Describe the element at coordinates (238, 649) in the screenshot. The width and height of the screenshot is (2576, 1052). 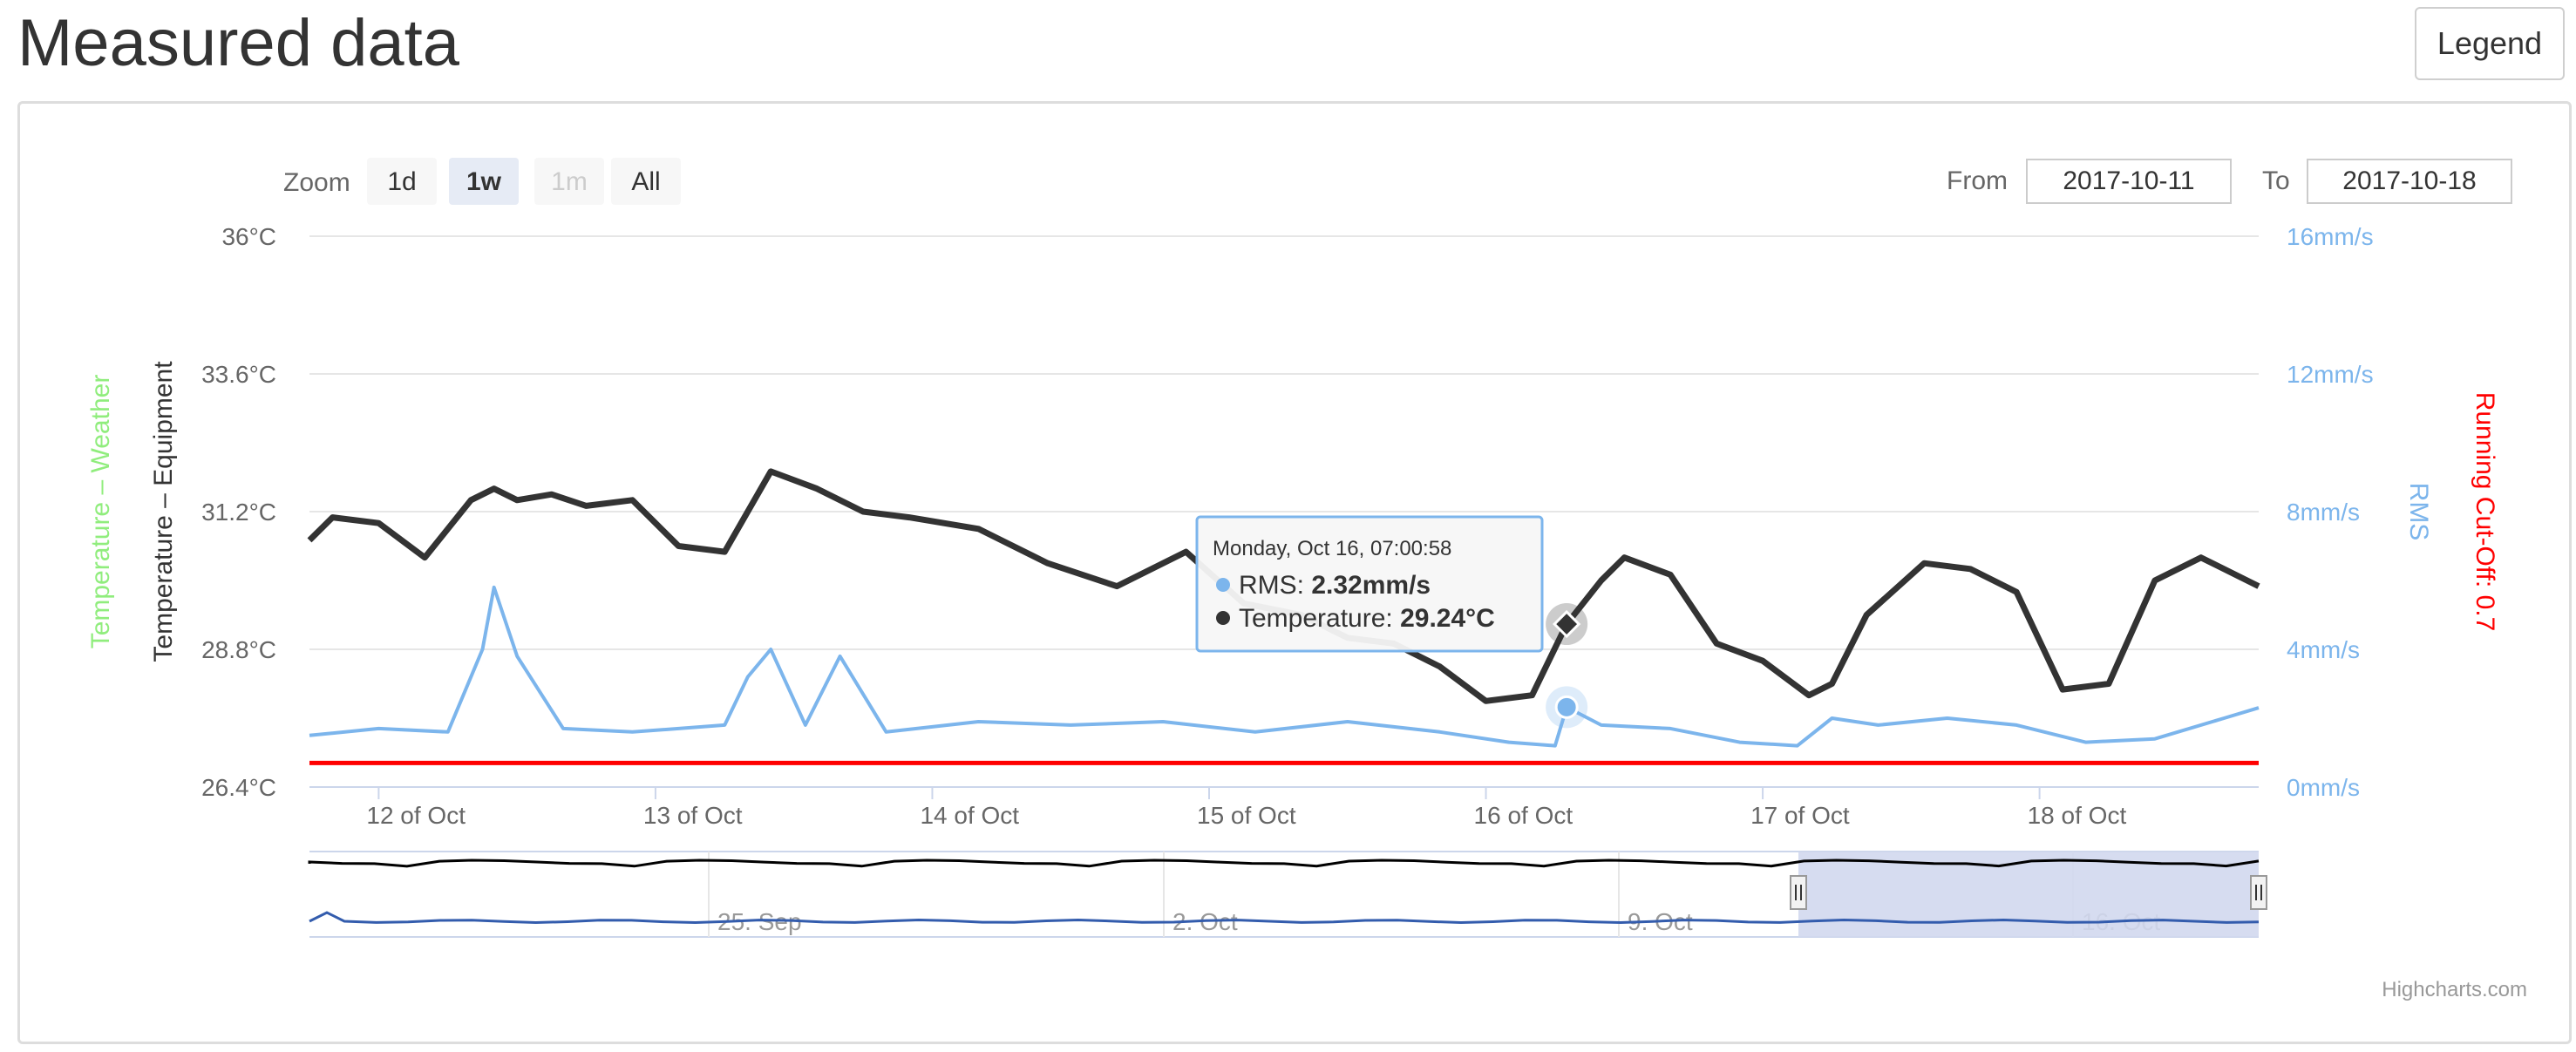
I see `temperature-tick-label: 28.8°C` at that location.